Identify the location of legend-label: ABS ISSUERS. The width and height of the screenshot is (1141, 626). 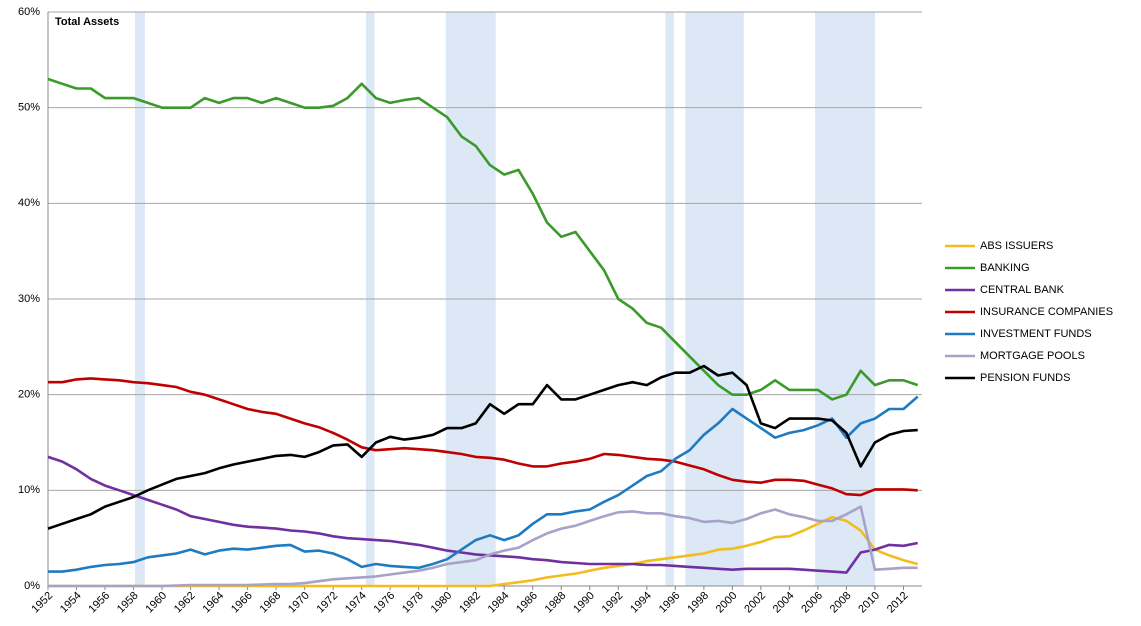
(1016, 246).